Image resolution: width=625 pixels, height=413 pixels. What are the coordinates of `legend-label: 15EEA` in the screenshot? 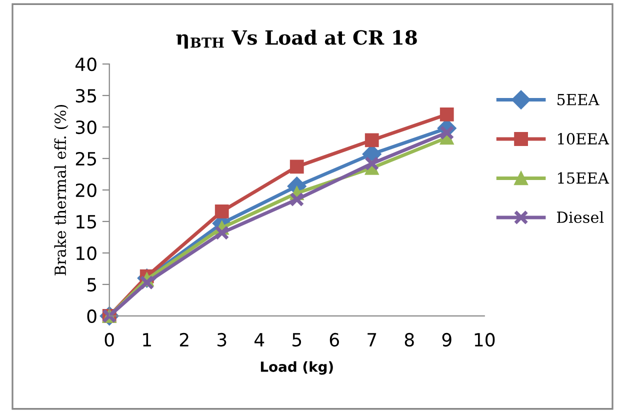 It's located at (584, 178).